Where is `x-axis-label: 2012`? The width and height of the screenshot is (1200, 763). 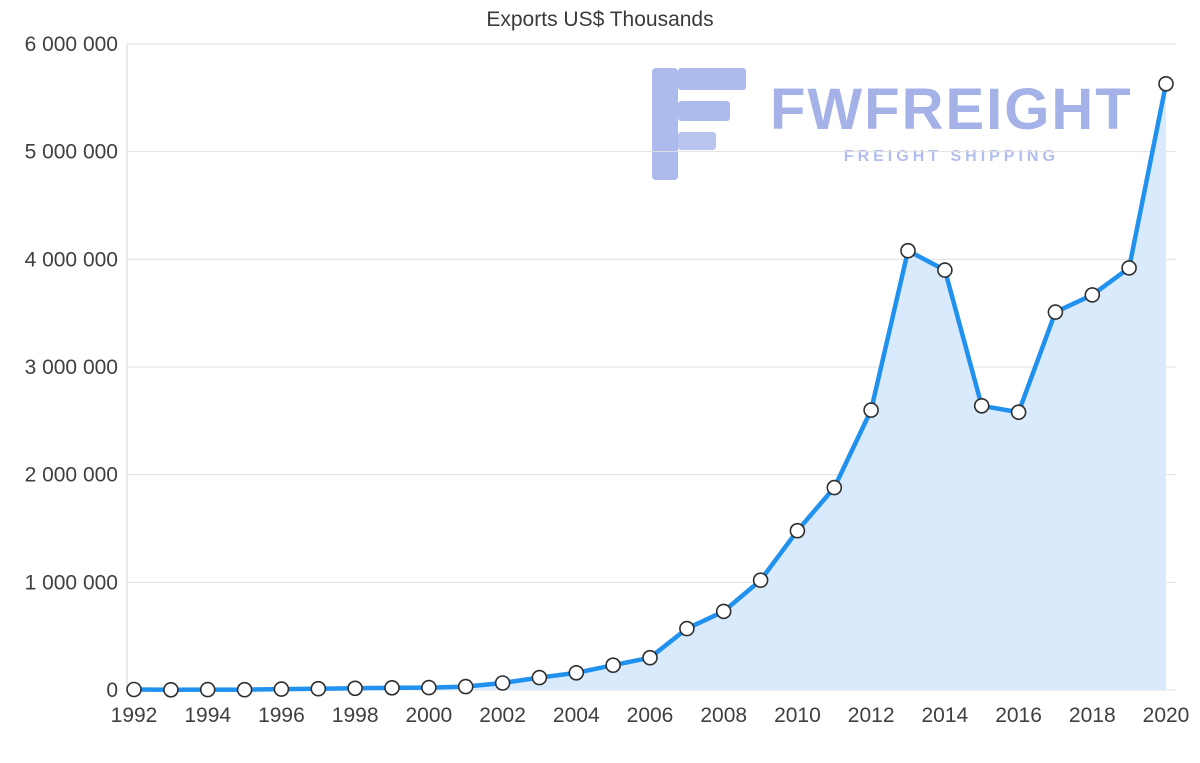 x-axis-label: 2012 is located at coordinates (871, 715).